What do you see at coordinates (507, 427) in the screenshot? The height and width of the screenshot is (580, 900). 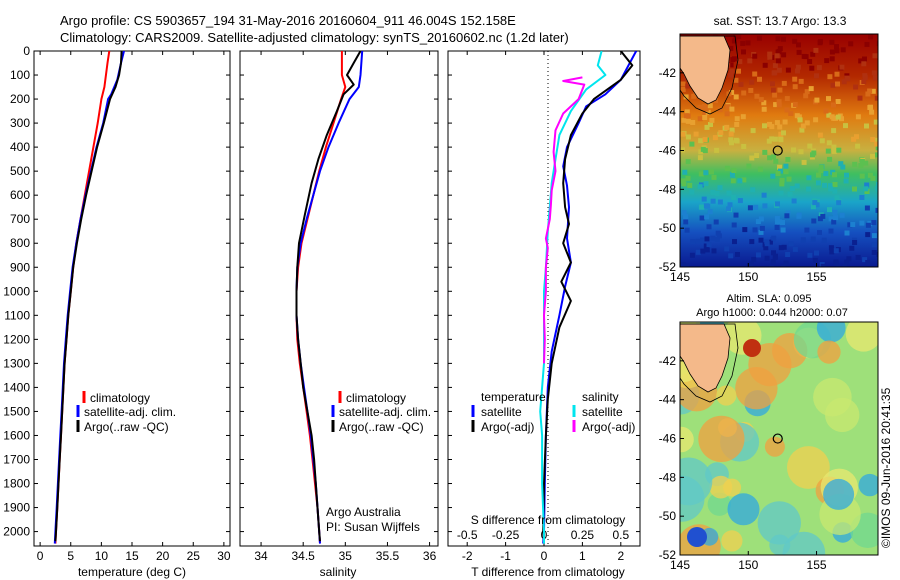 I see `legend-t-argo-label: Argo(-adj)` at bounding box center [507, 427].